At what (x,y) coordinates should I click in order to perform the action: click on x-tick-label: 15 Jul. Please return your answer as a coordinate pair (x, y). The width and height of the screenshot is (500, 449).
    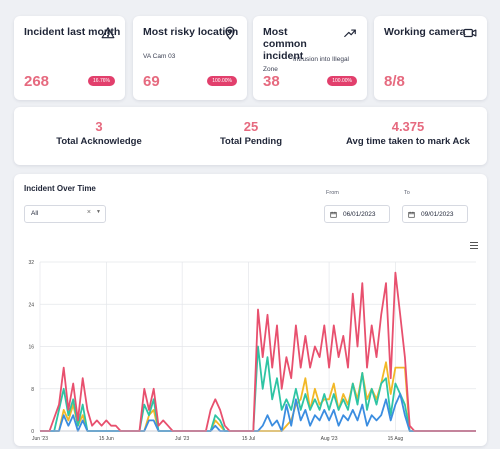
    Looking at the image, I should click on (248, 439).